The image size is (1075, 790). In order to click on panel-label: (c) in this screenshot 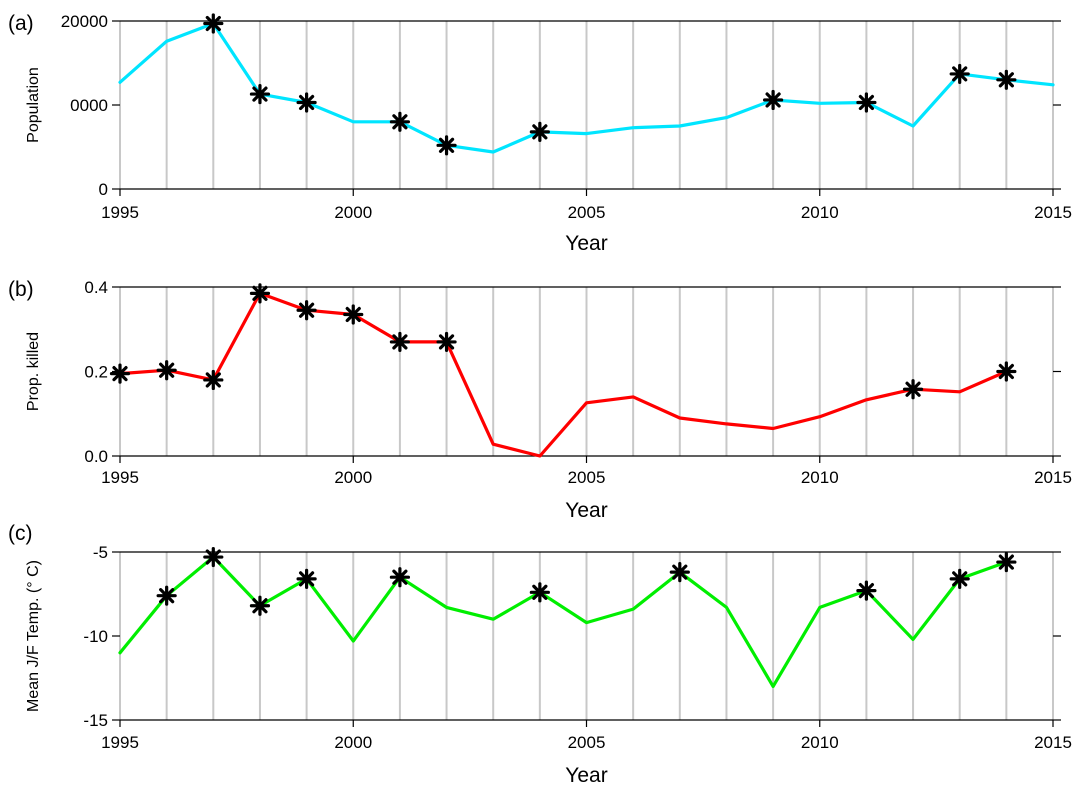, I will do `click(20, 533)`.